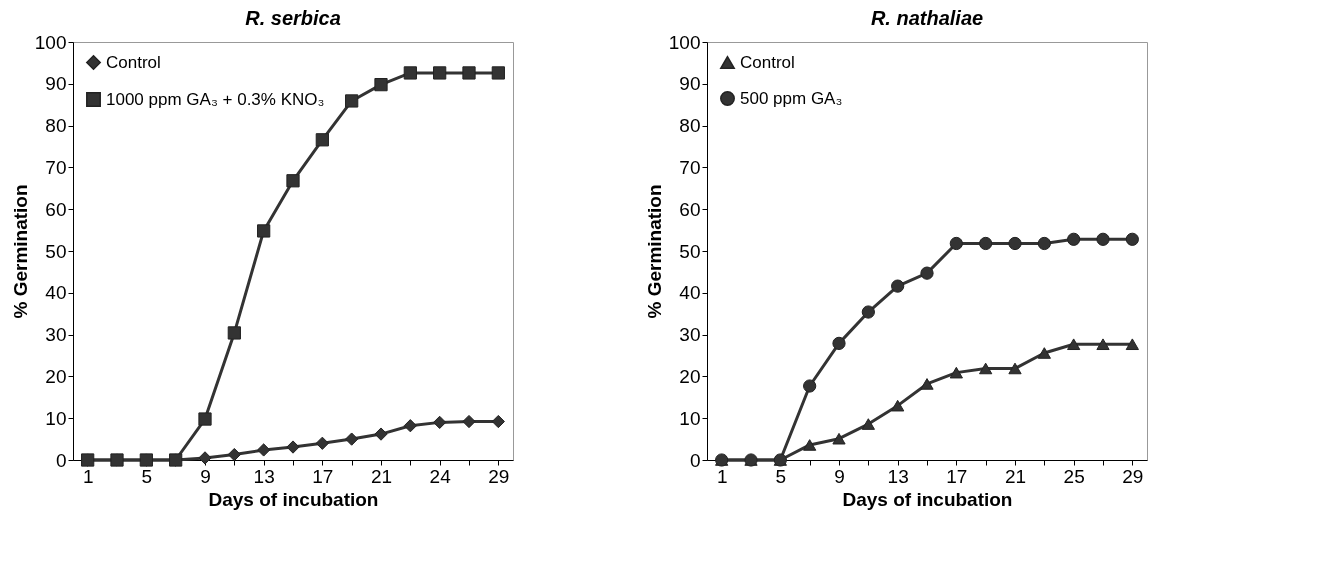 The height and width of the screenshot is (588, 1319). I want to click on chart-title: R. serbica, so click(293, 18).